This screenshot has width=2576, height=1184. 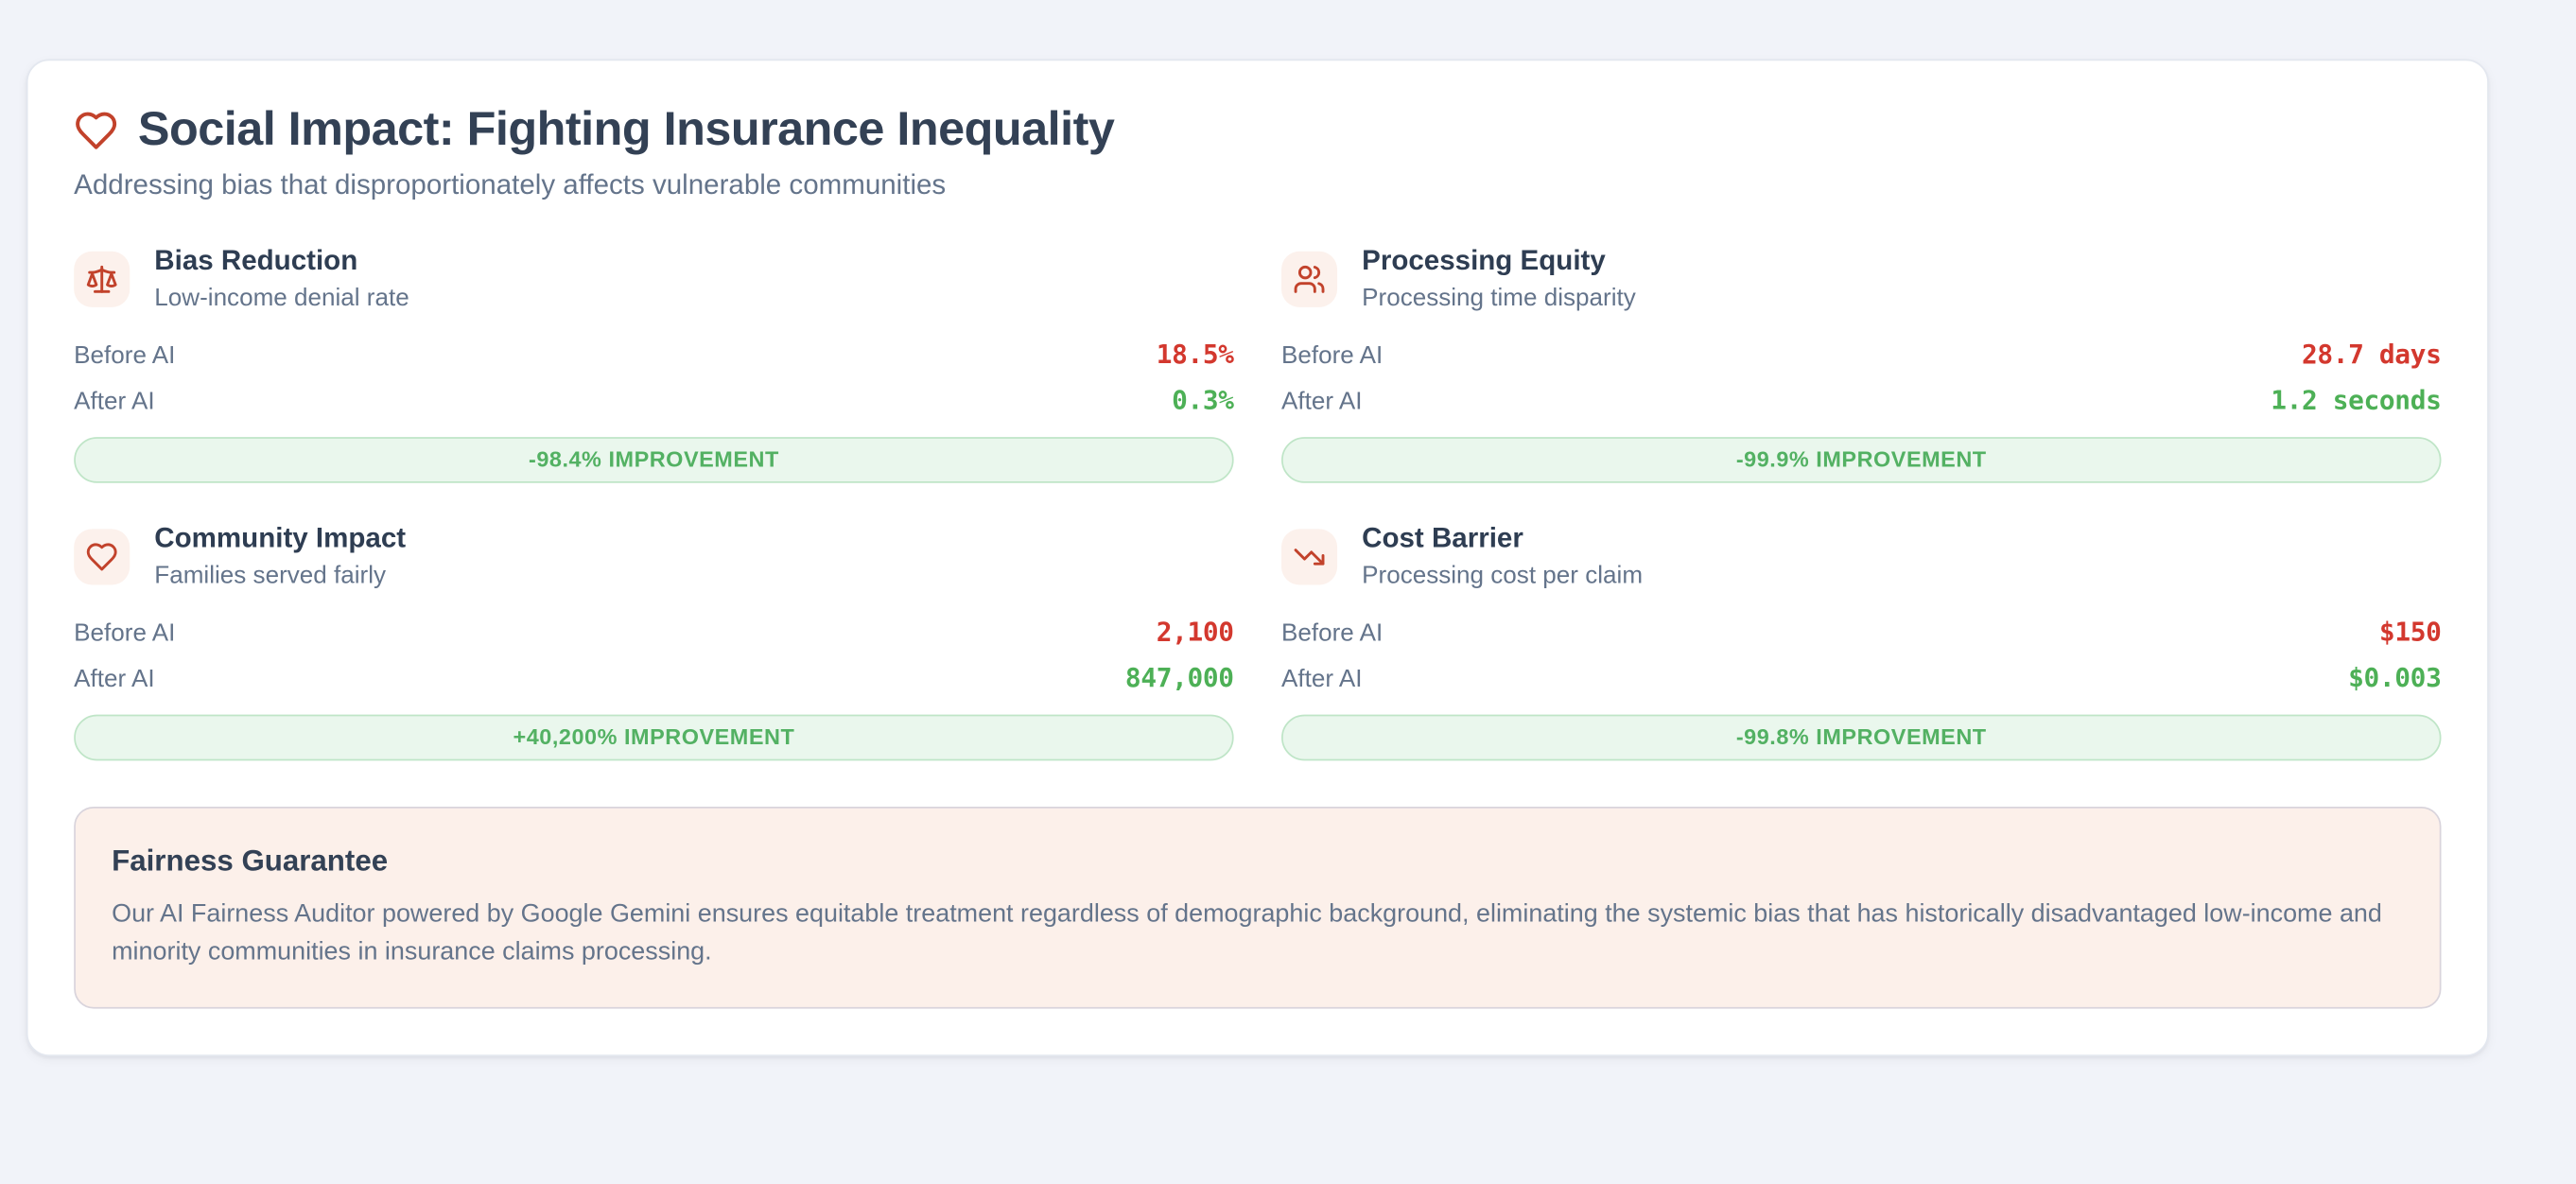 I want to click on metric-rows: Before AI 2,100 After AI 847,000, so click(x=654, y=662).